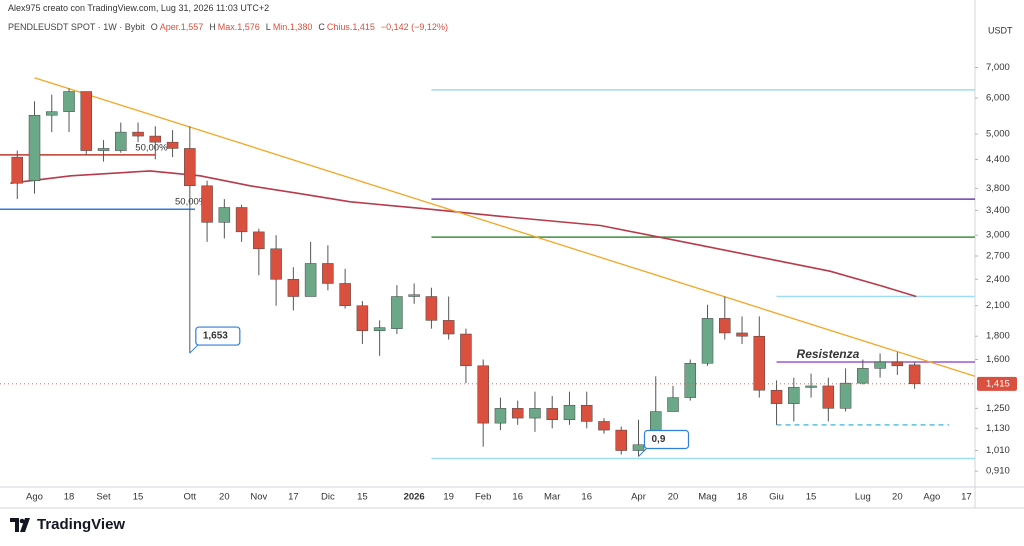  Describe the element at coordinates (998, 134) in the screenshot. I see `y-tick-label: 5,000` at that location.